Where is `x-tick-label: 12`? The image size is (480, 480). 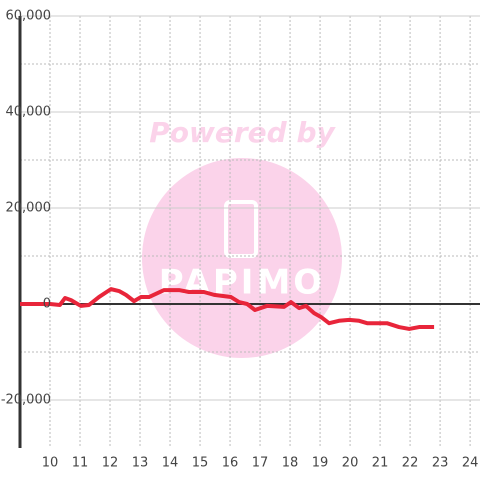
x-tick-label: 12 is located at coordinates (110, 463).